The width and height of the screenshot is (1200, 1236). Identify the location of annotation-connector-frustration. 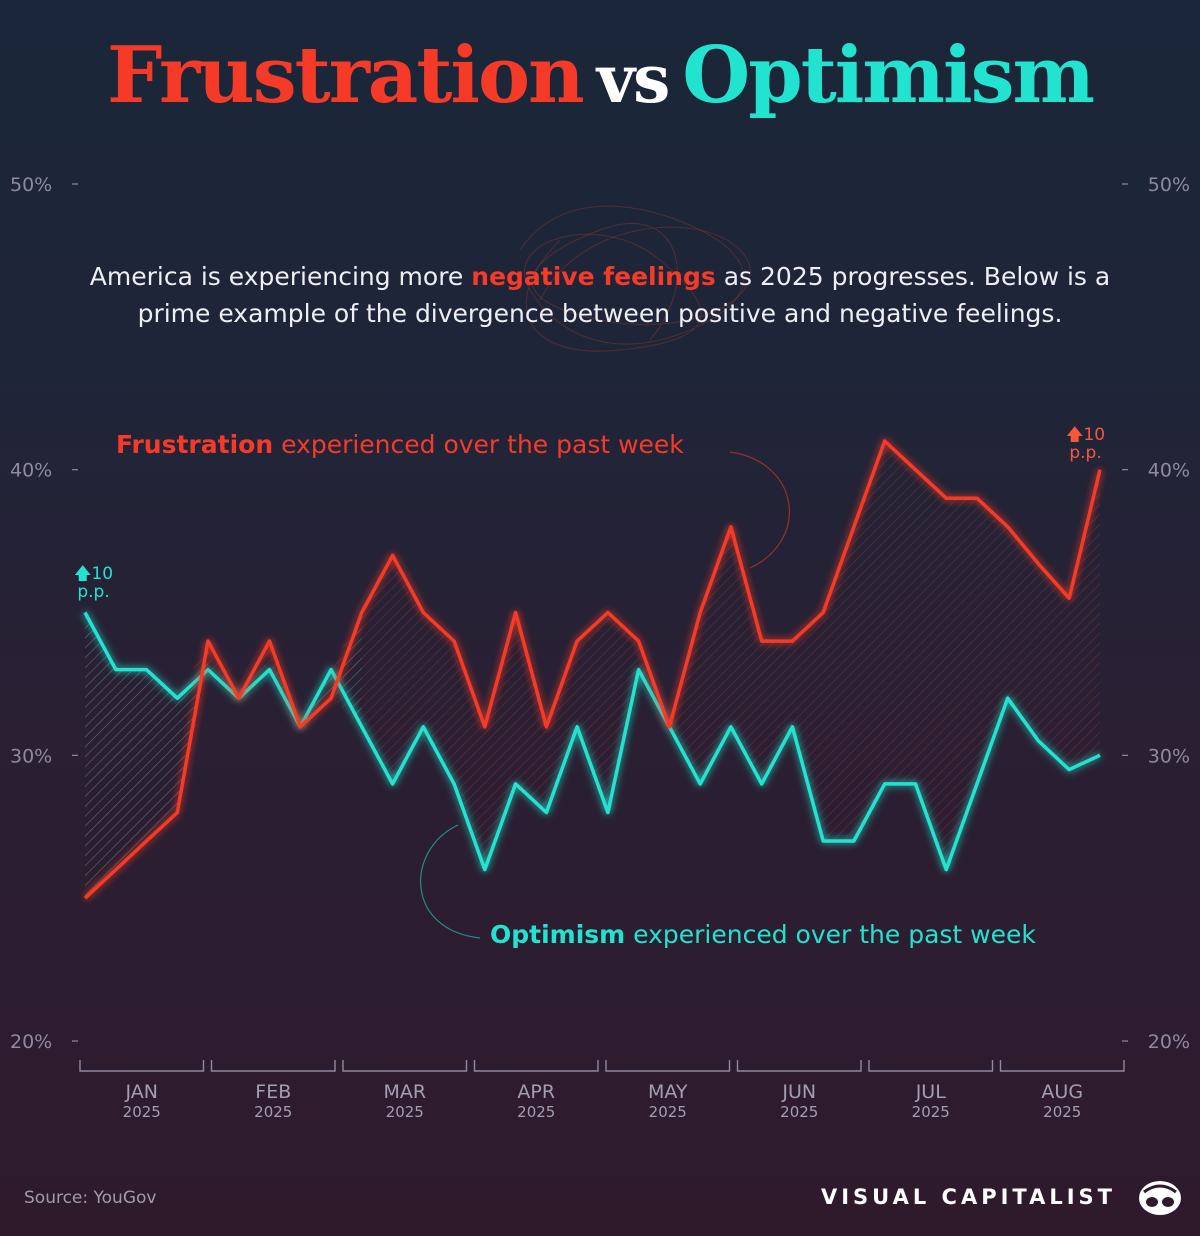
(759, 510).